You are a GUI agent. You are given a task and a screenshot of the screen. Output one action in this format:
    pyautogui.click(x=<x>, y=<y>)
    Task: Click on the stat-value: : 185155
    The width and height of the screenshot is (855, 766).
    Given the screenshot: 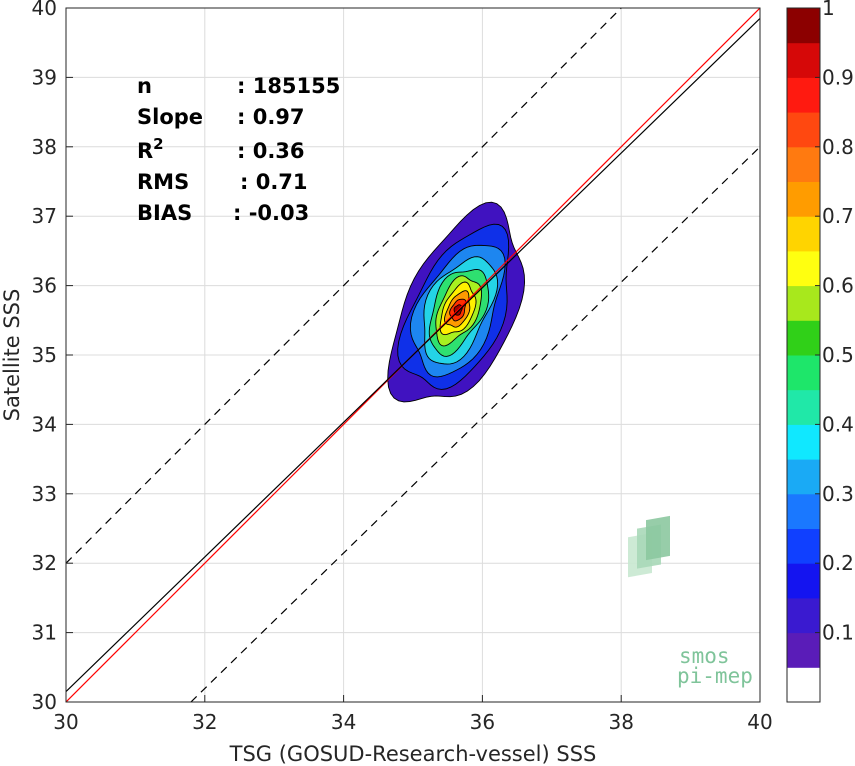 What is the action you would take?
    pyautogui.click(x=288, y=86)
    